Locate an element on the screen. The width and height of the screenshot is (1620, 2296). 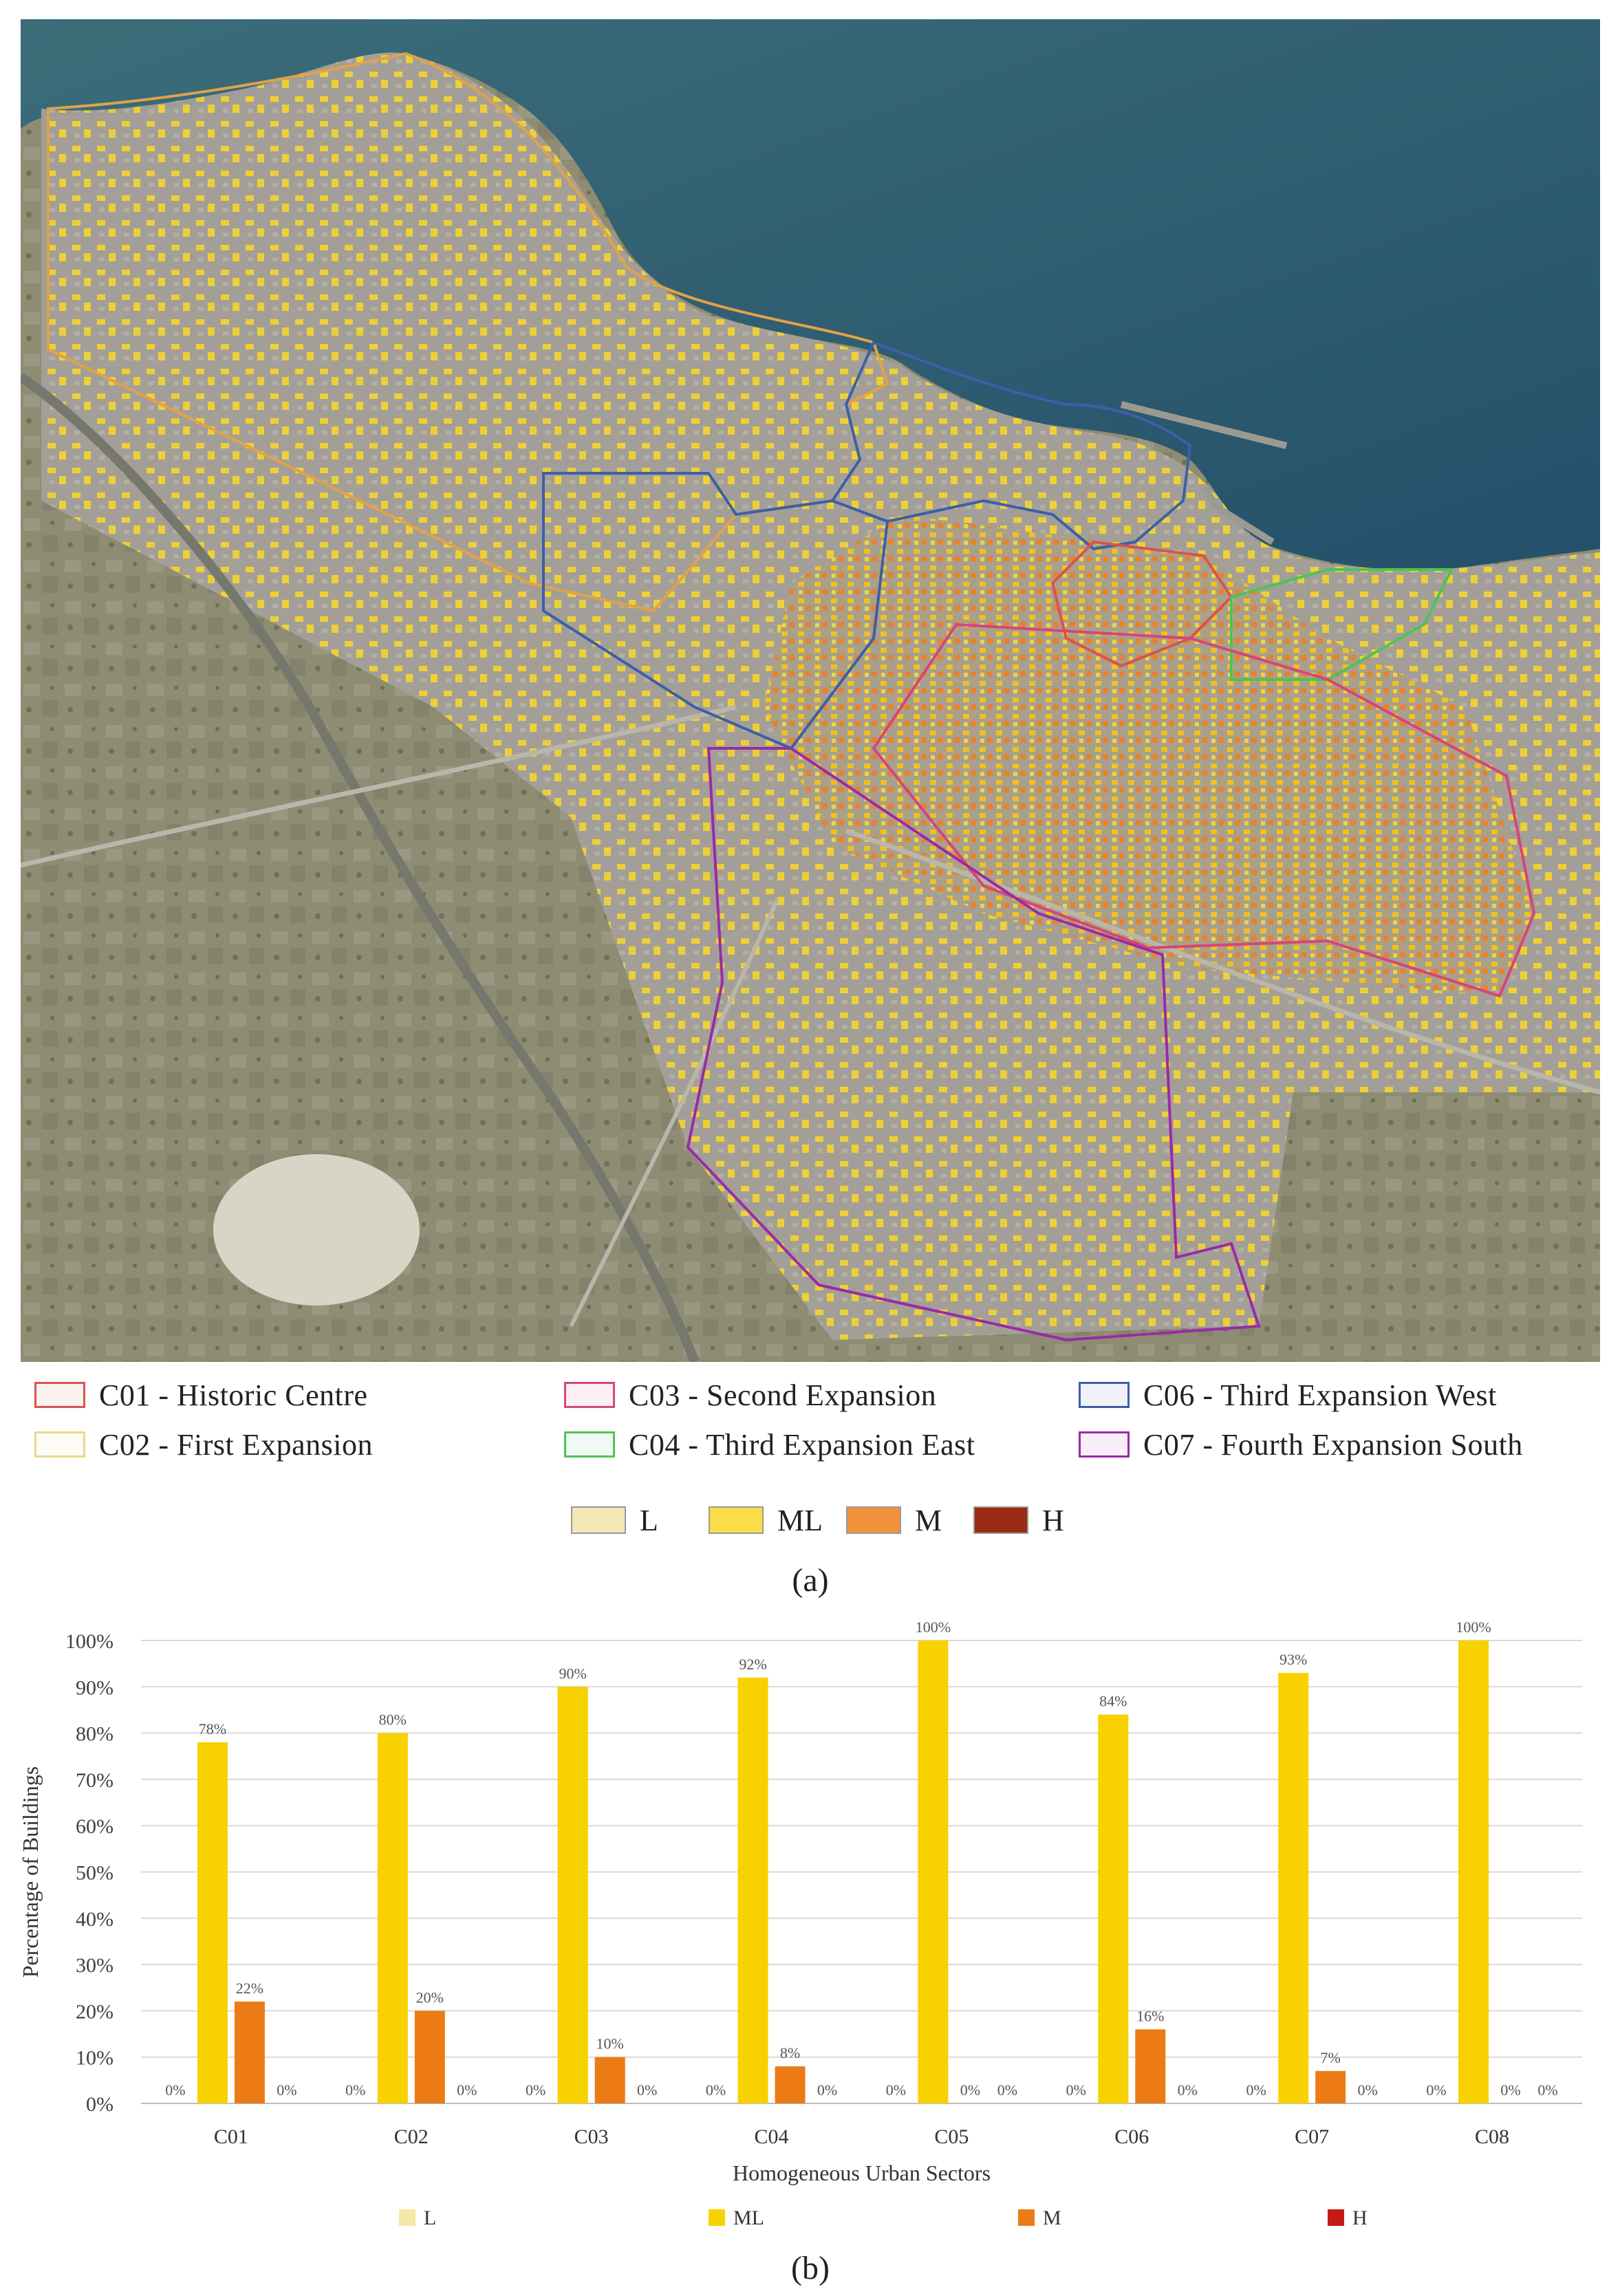
y-tick-label: 100% is located at coordinates (89, 1642).